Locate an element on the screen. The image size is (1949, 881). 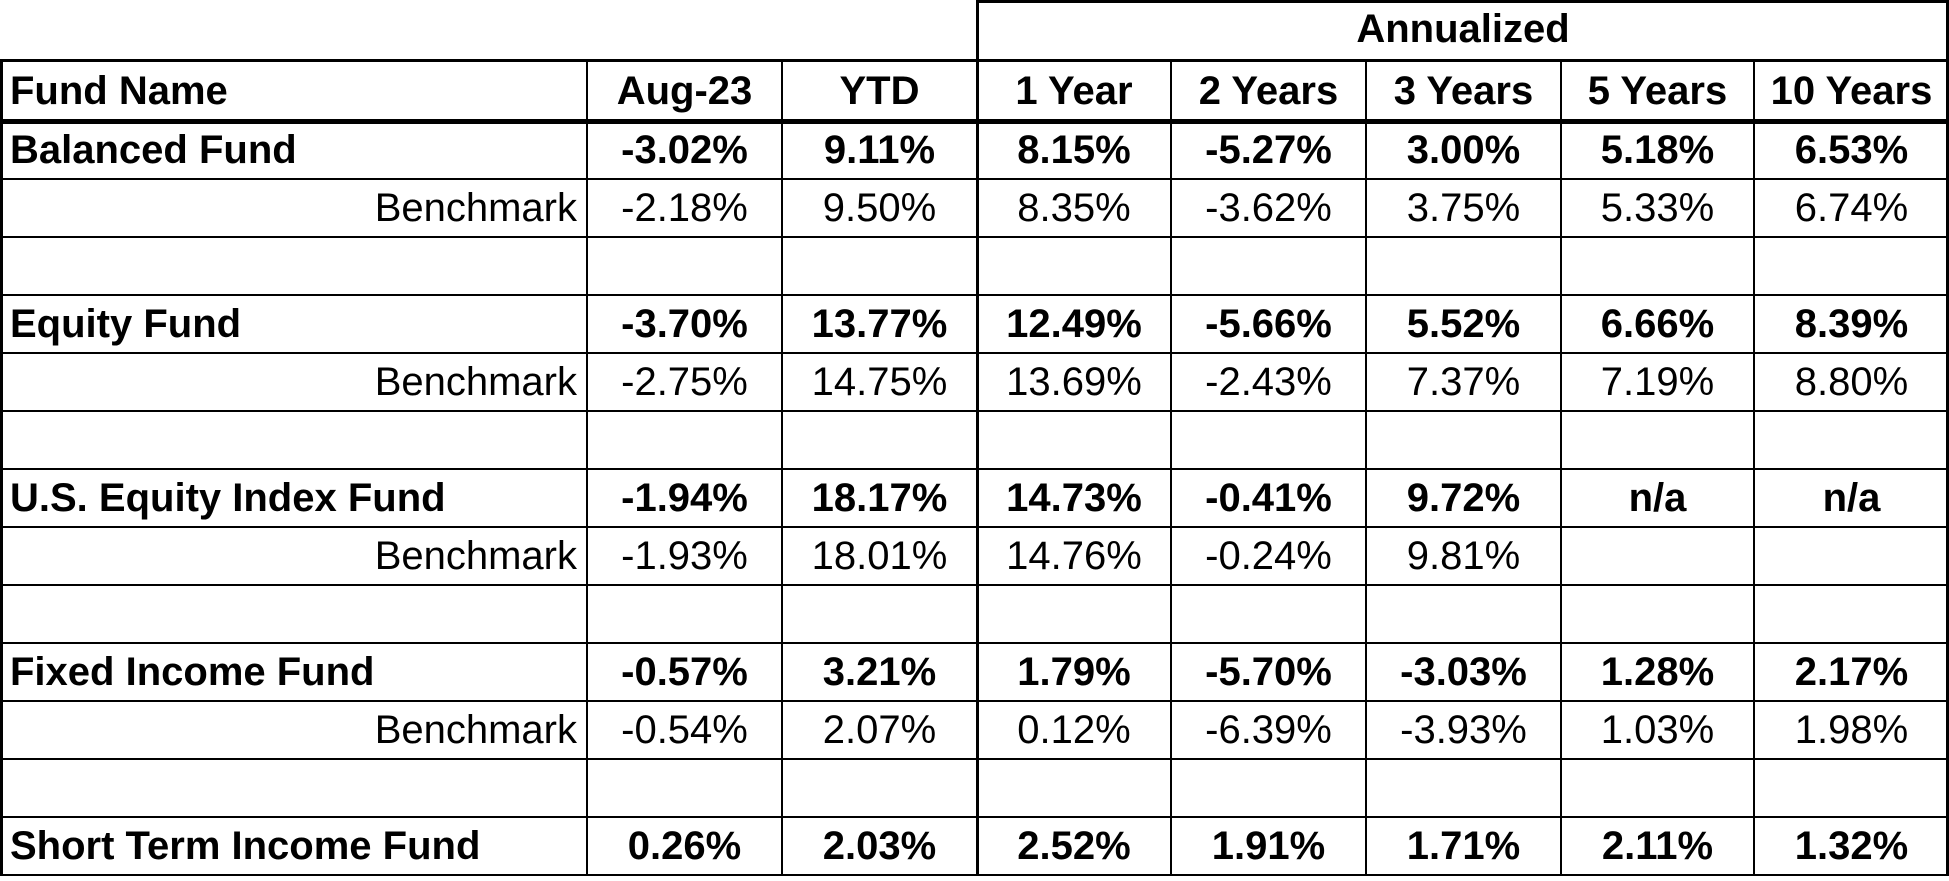
benchmark-value-cell: 2.07% is located at coordinates (879, 730).